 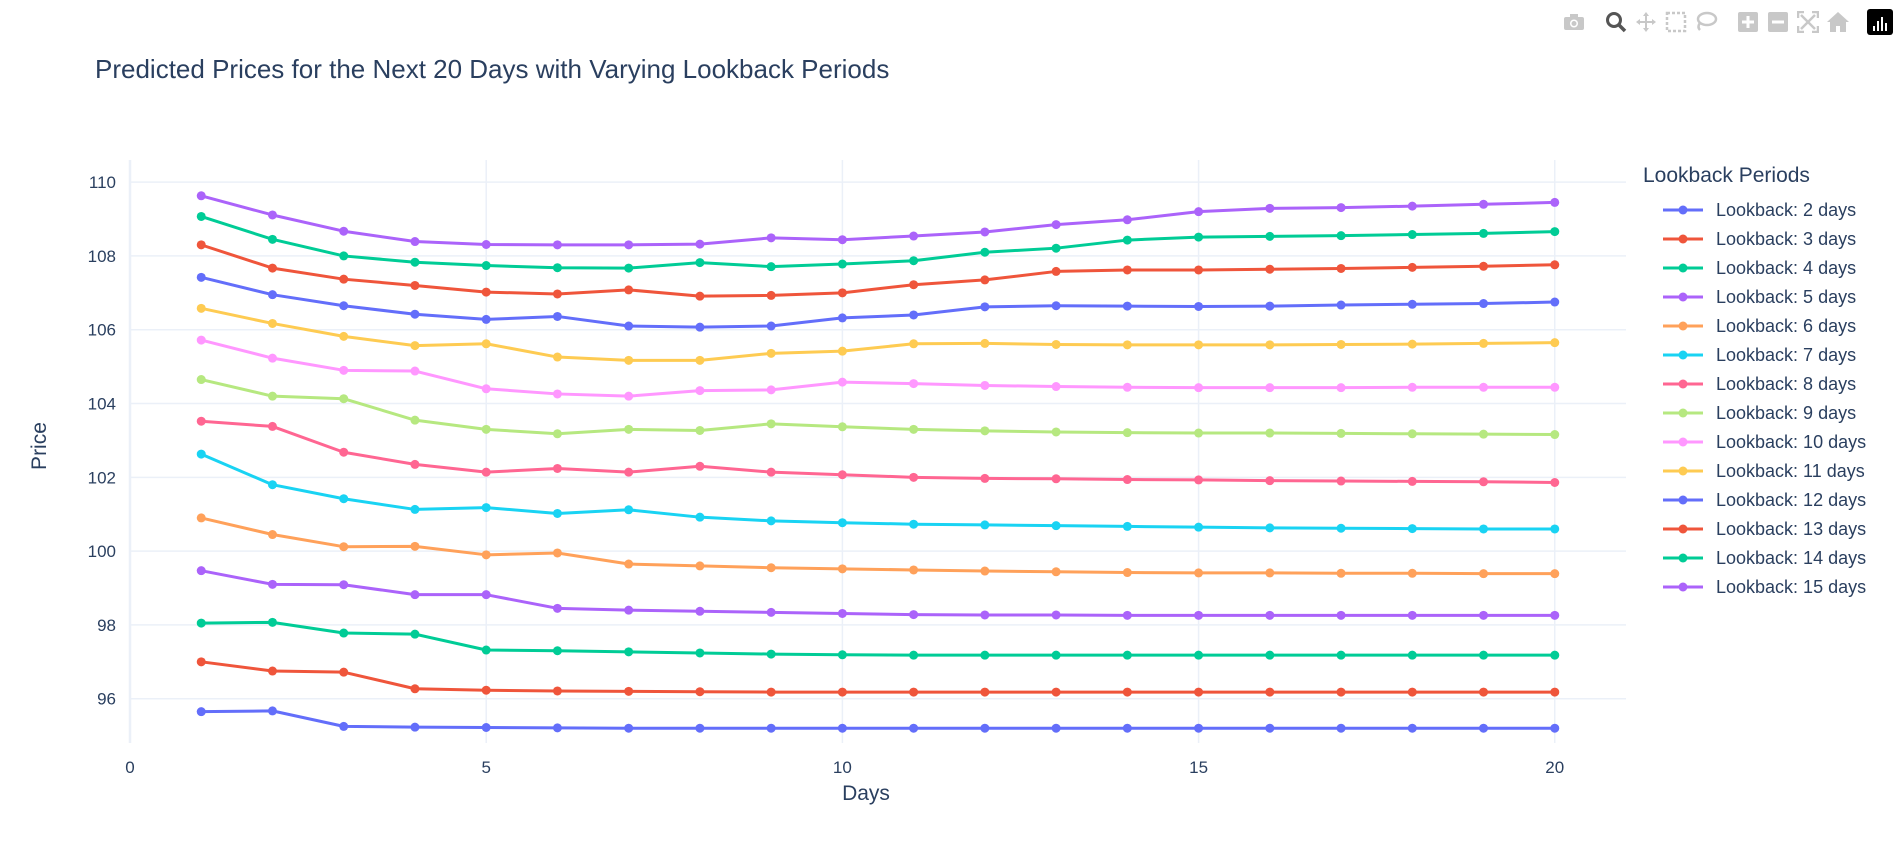 What do you see at coordinates (1764, 500) in the screenshot?
I see `legend-item: Lookback: 12 days` at bounding box center [1764, 500].